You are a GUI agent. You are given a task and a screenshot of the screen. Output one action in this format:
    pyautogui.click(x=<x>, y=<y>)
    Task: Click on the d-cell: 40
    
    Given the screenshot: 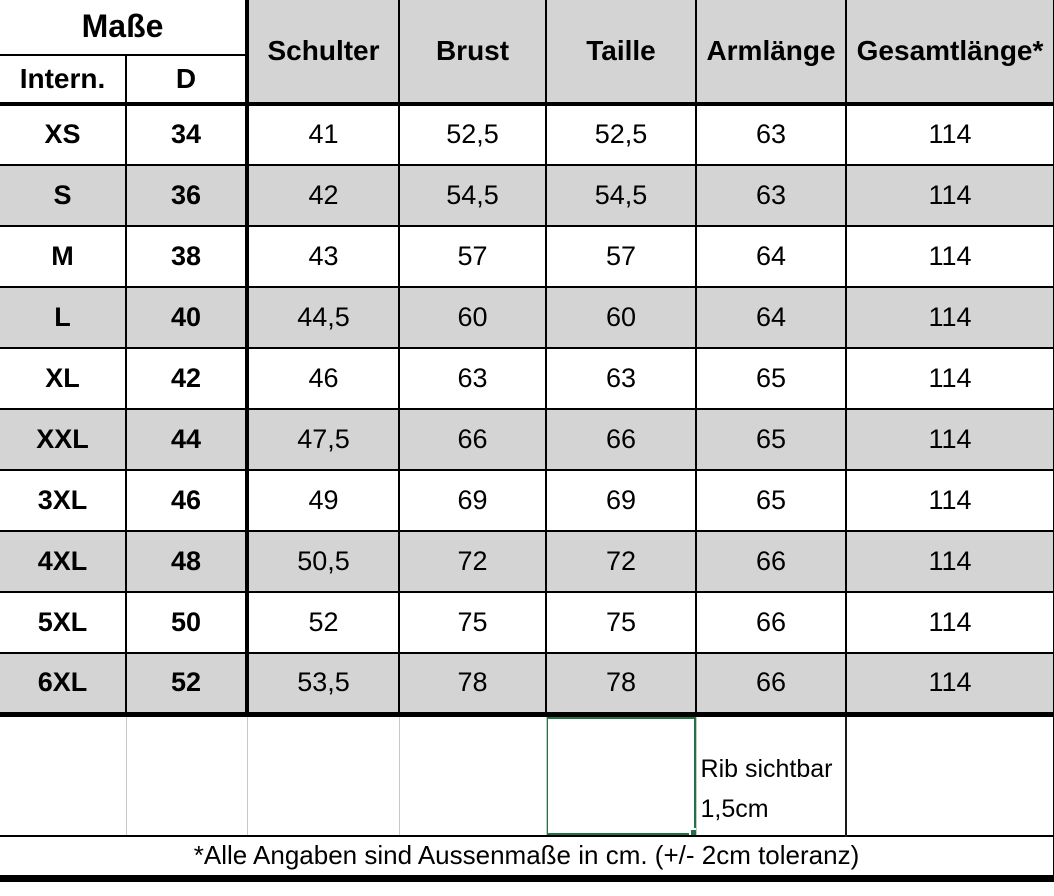 What is the action you would take?
    pyautogui.click(x=186, y=317)
    